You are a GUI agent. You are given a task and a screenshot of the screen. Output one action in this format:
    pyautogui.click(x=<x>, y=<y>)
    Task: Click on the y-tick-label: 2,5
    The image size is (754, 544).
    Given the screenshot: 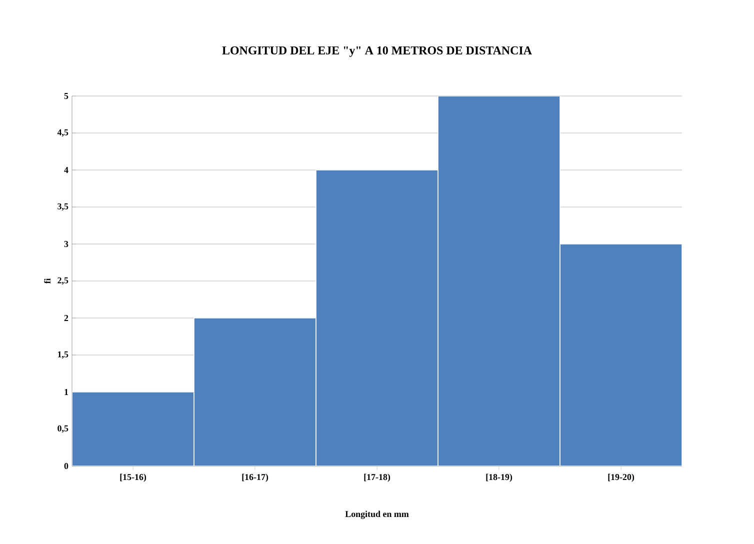 What is the action you would take?
    pyautogui.click(x=63, y=281)
    